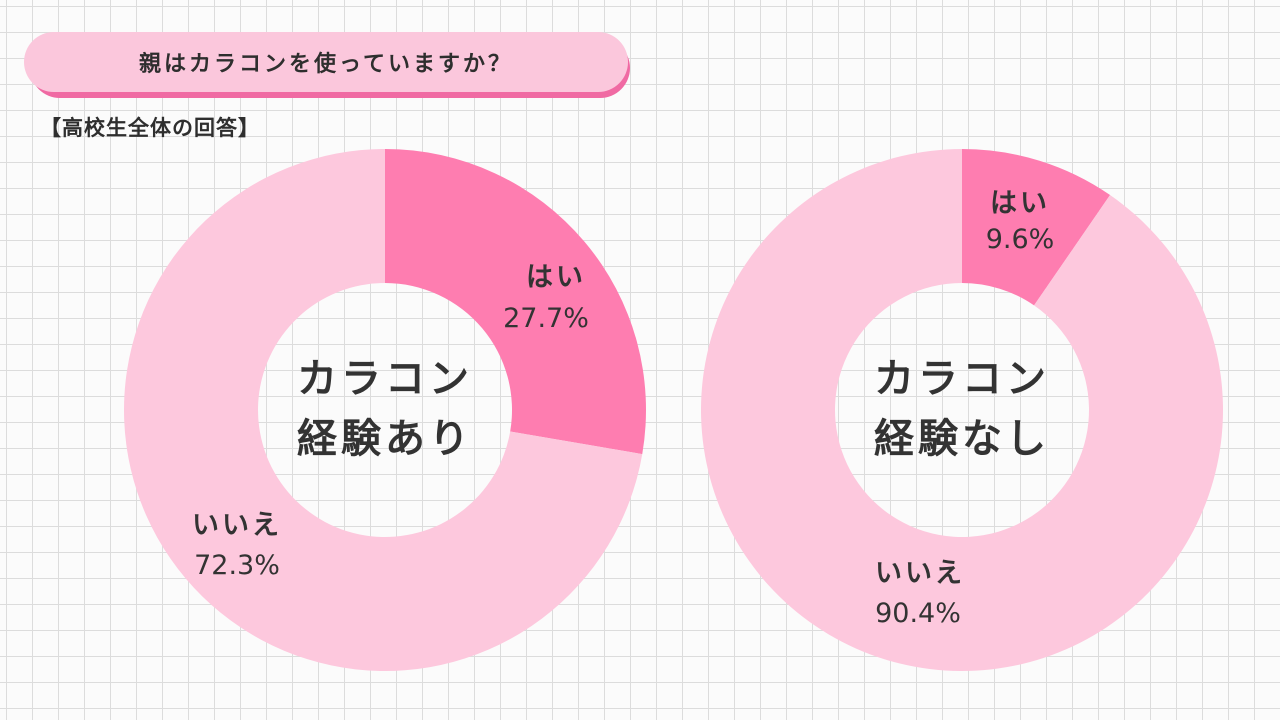 The height and width of the screenshot is (720, 1280). Describe the element at coordinates (150, 128) in the screenshot. I see `subtitle: 【高校生全体の回答】` at that location.